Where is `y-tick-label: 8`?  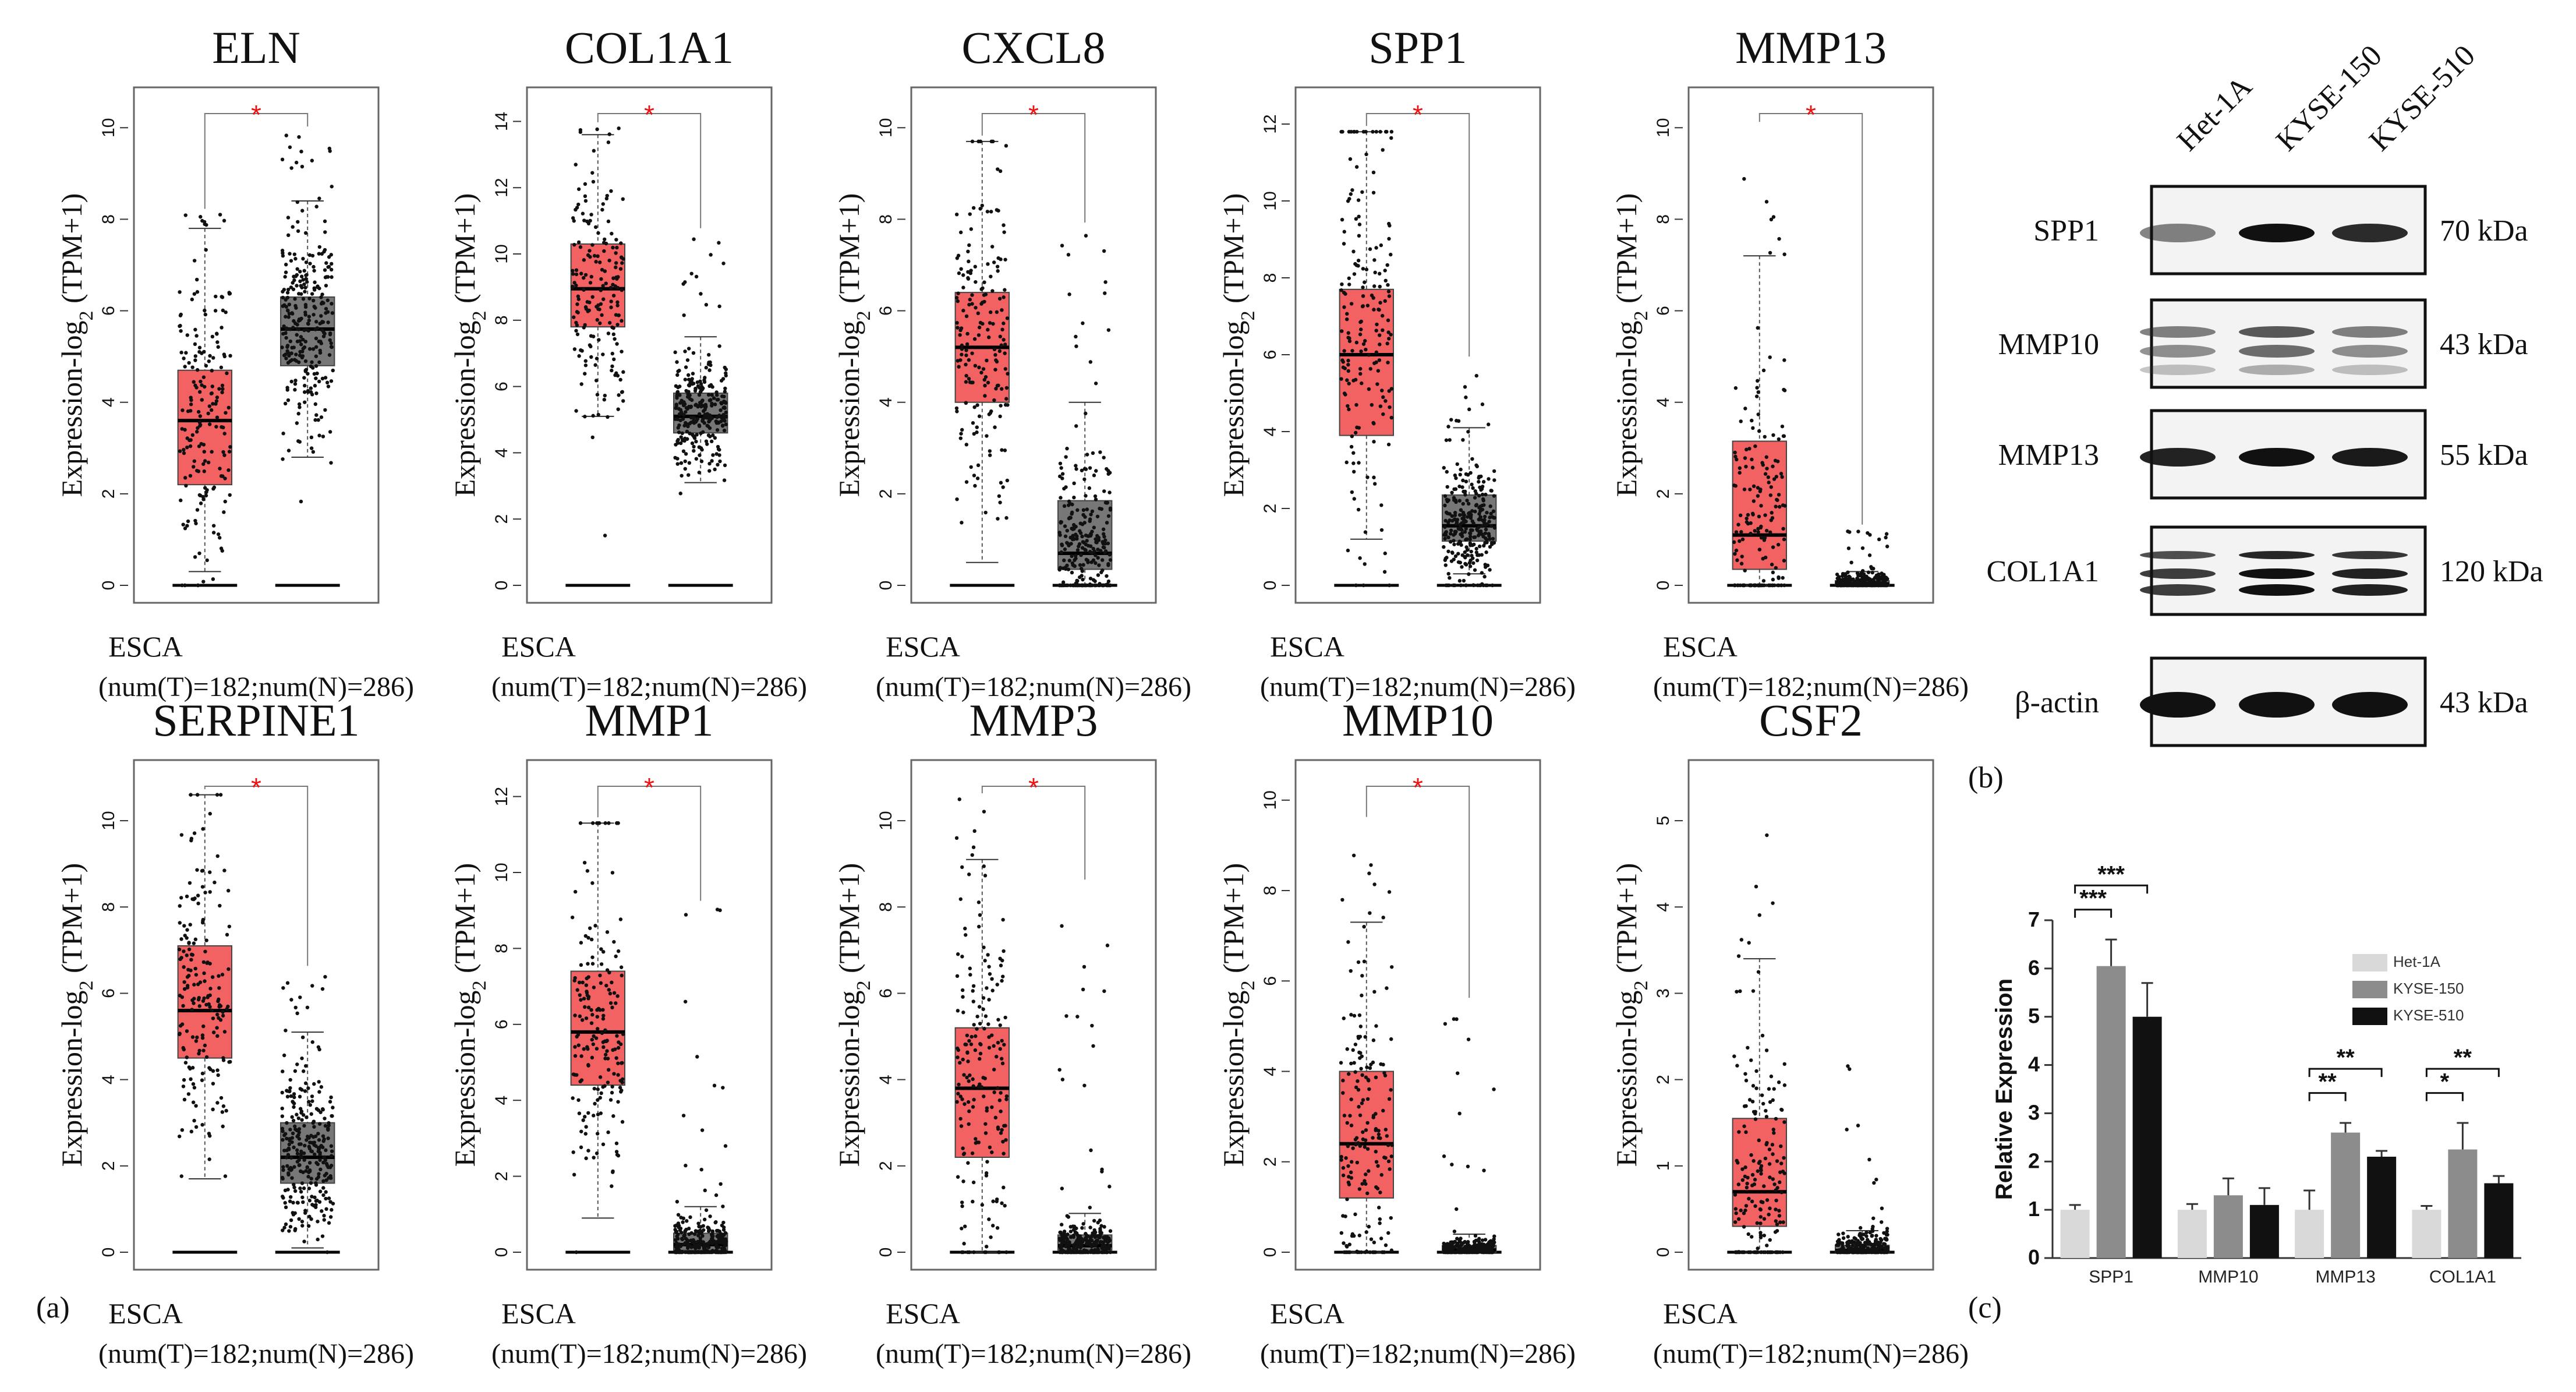 y-tick-label: 8 is located at coordinates (502, 949).